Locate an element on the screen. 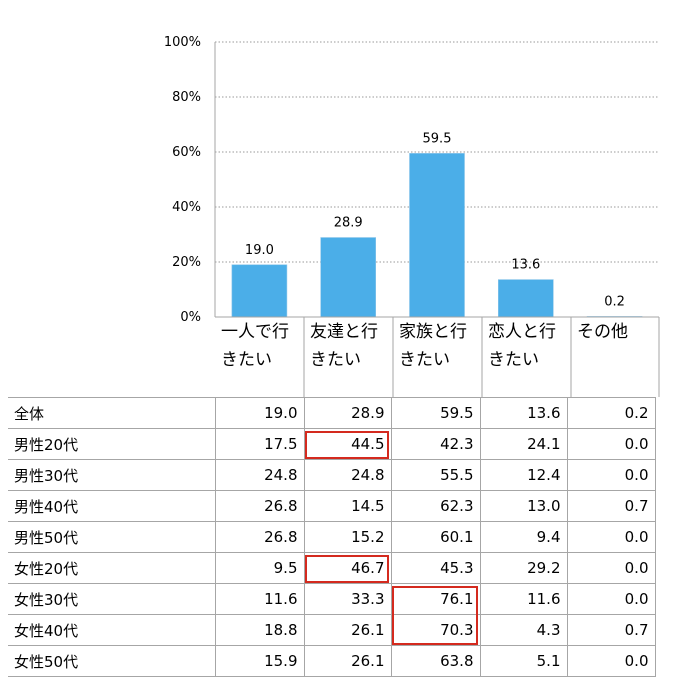  table-cell: 15.2 is located at coordinates (347, 537).